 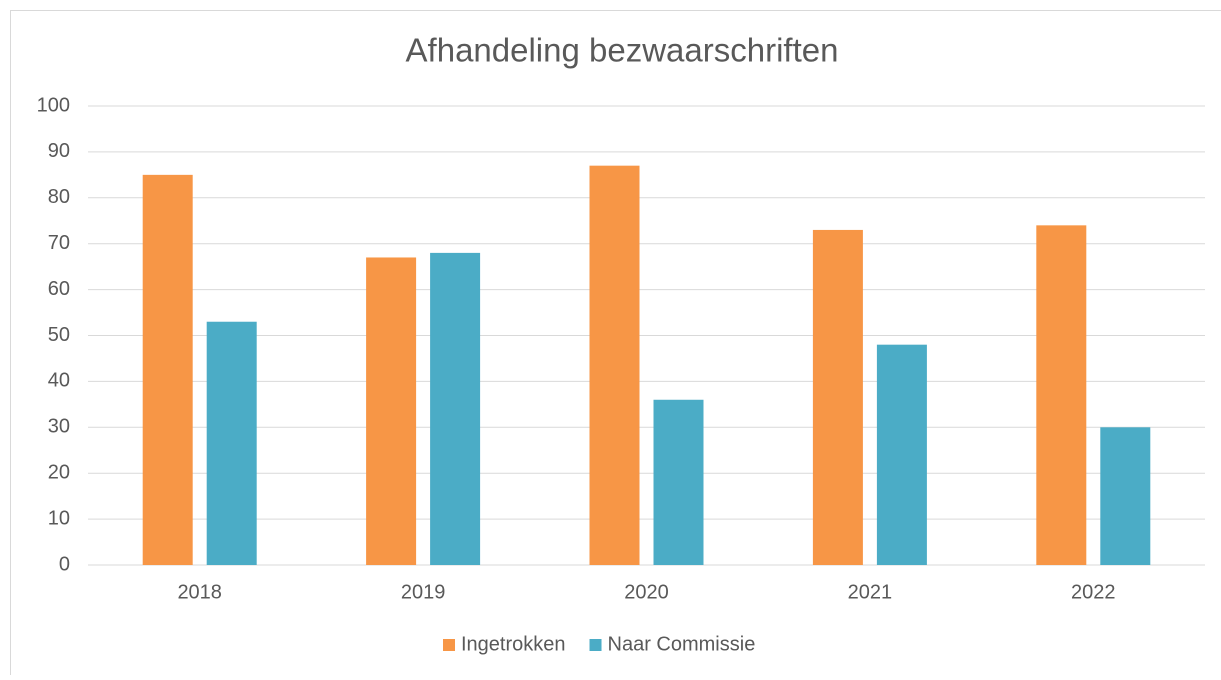 What do you see at coordinates (513, 644) in the screenshot?
I see `legend-label: Ingetrokken` at bounding box center [513, 644].